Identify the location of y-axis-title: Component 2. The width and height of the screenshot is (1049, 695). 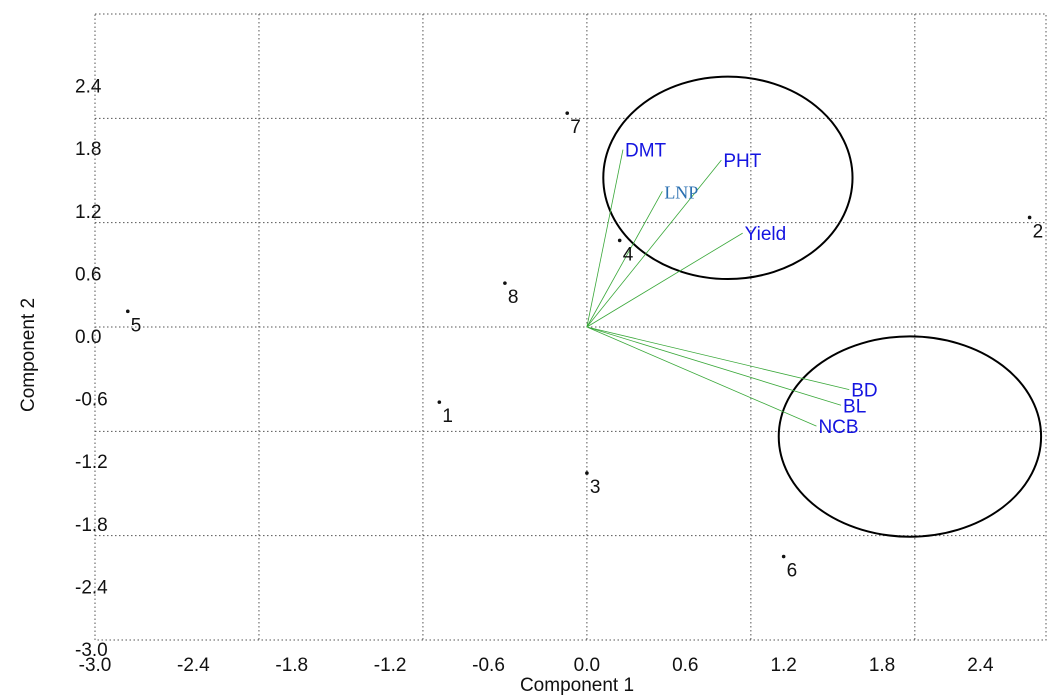
(28, 355).